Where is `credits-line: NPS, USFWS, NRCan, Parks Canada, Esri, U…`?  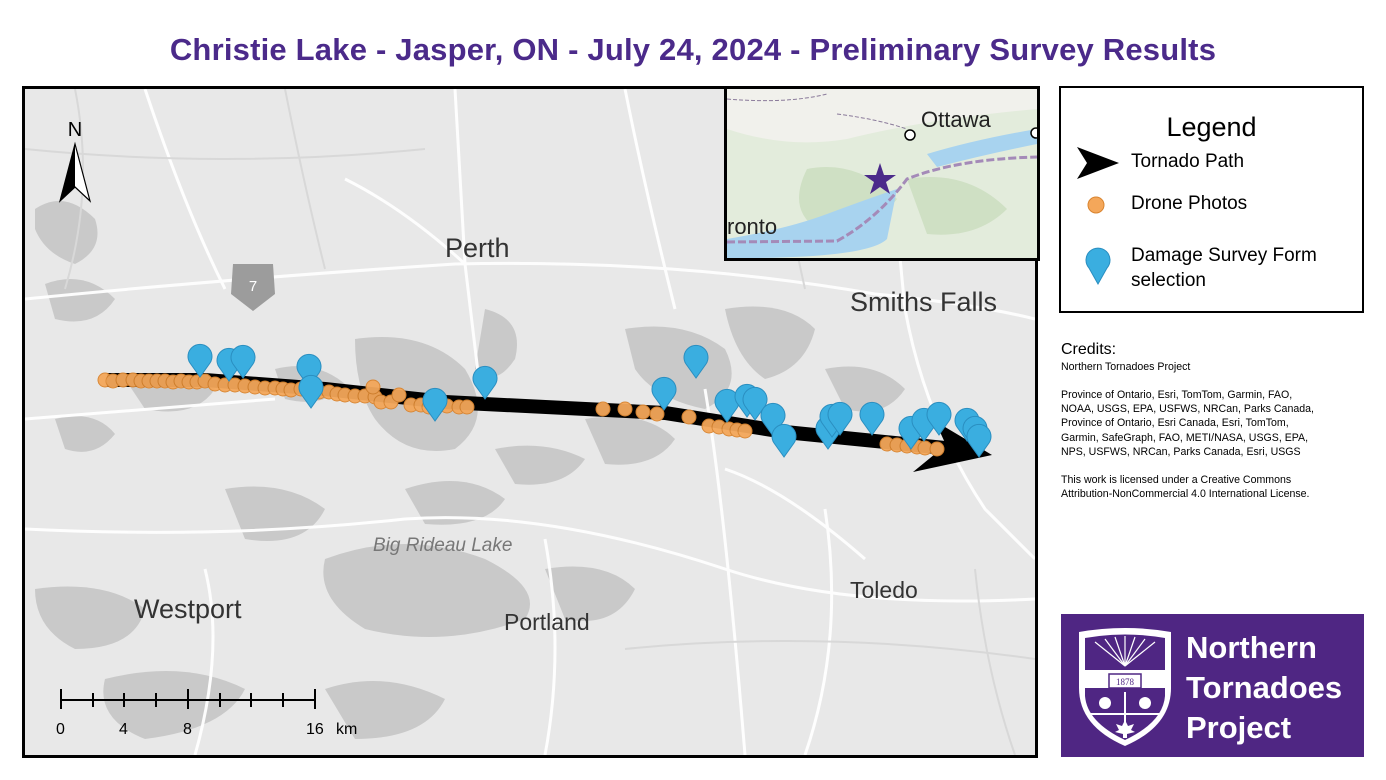
credits-line: NPS, USFWS, NRCan, Parks Canada, Esri, U… is located at coordinates (1181, 451).